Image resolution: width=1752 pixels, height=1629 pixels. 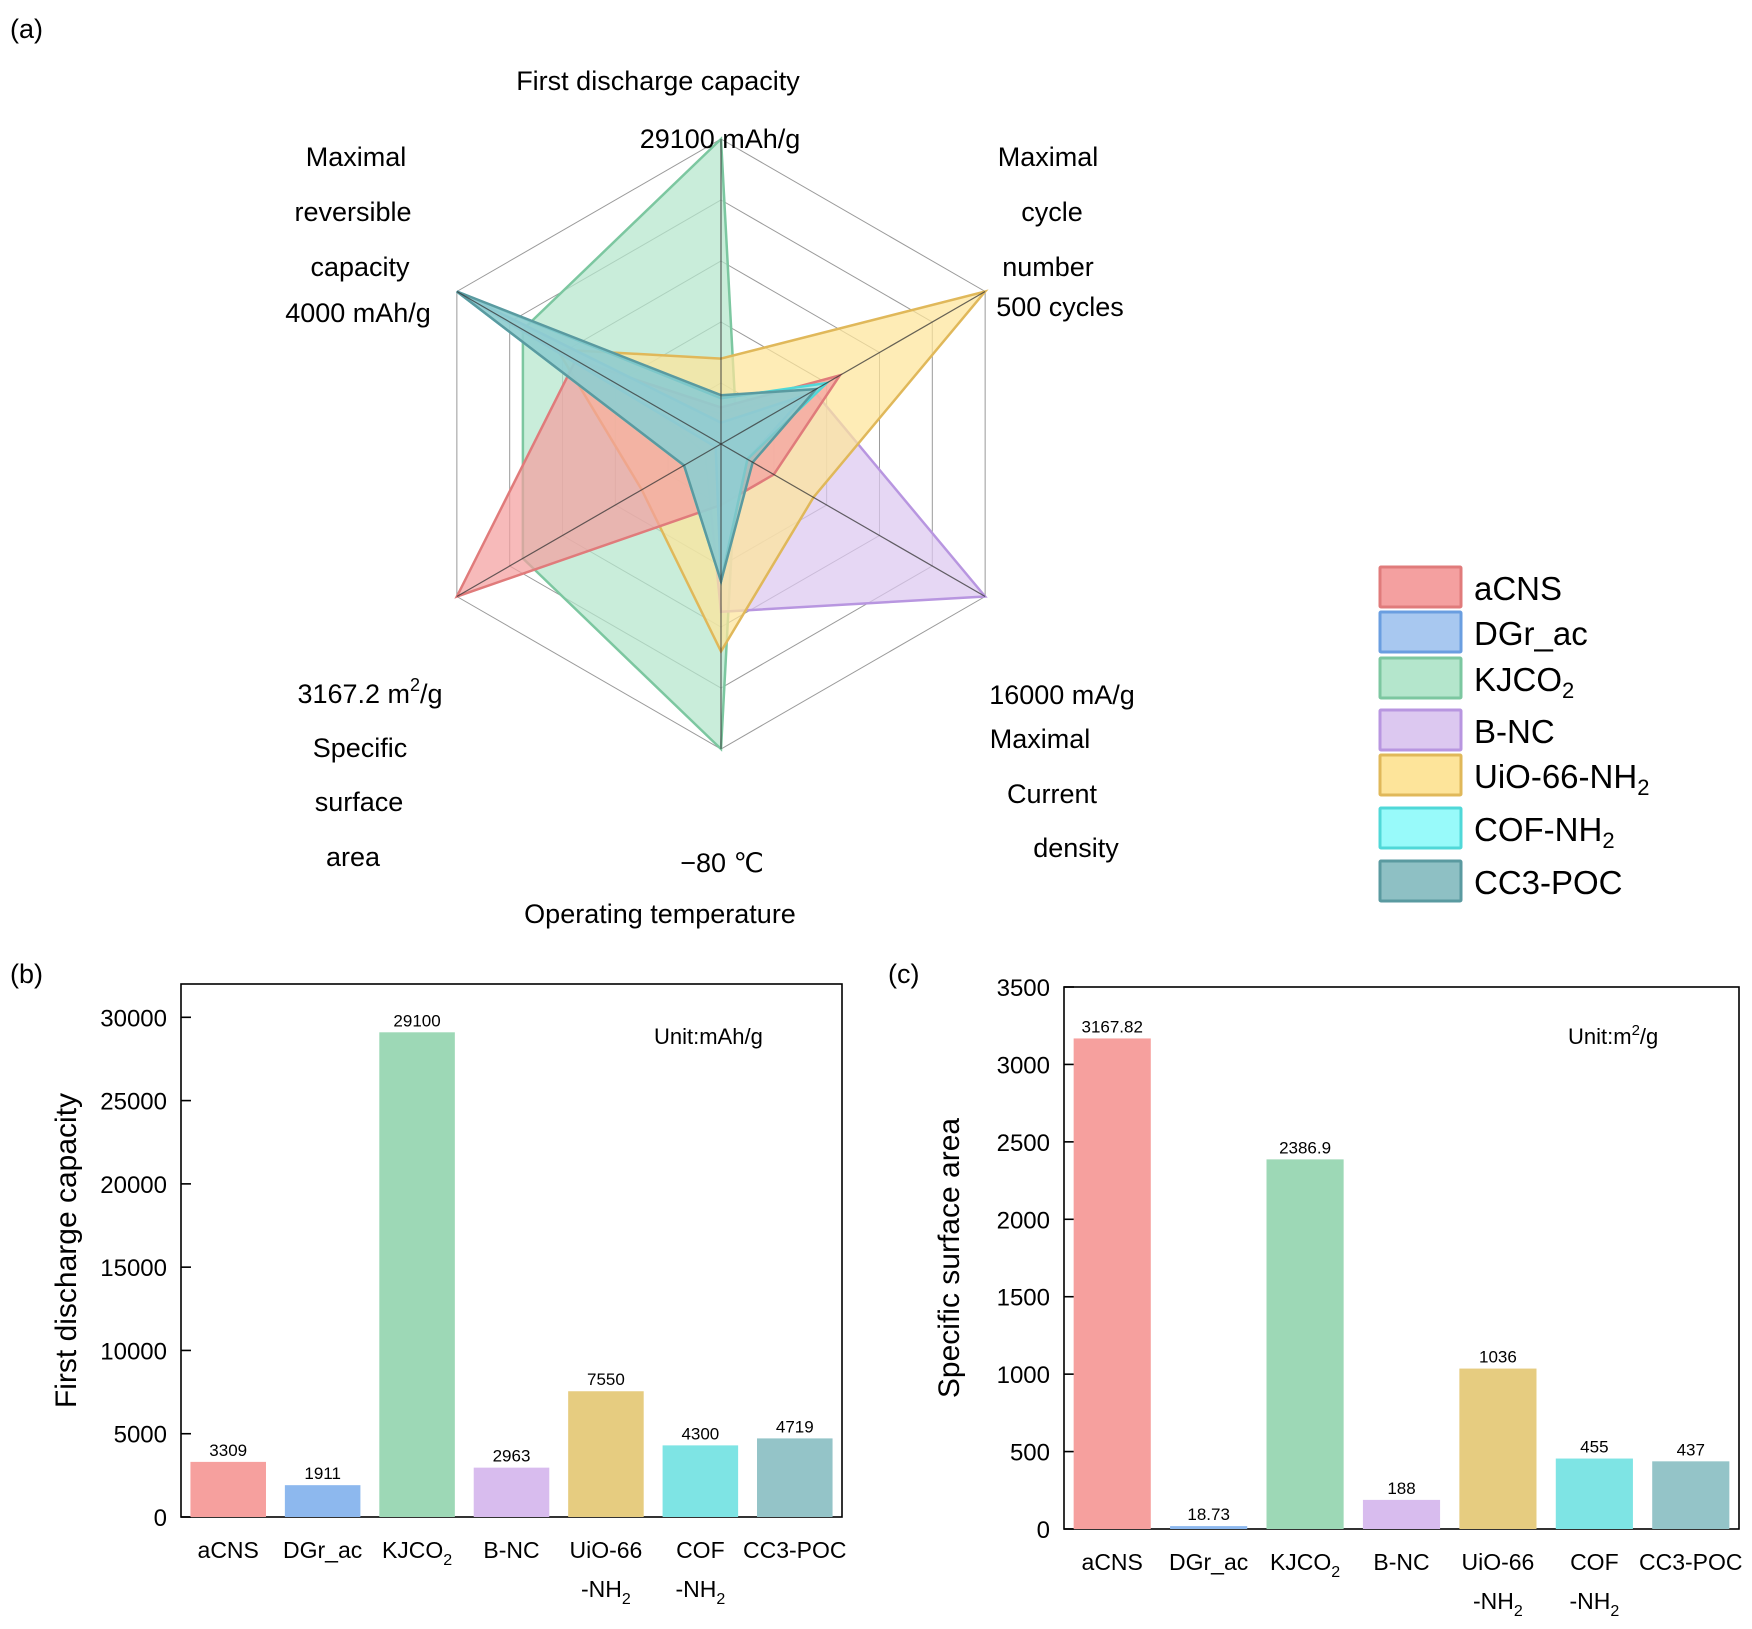 What do you see at coordinates (228, 1550) in the screenshot?
I see `x-category-label-main: aCNS` at bounding box center [228, 1550].